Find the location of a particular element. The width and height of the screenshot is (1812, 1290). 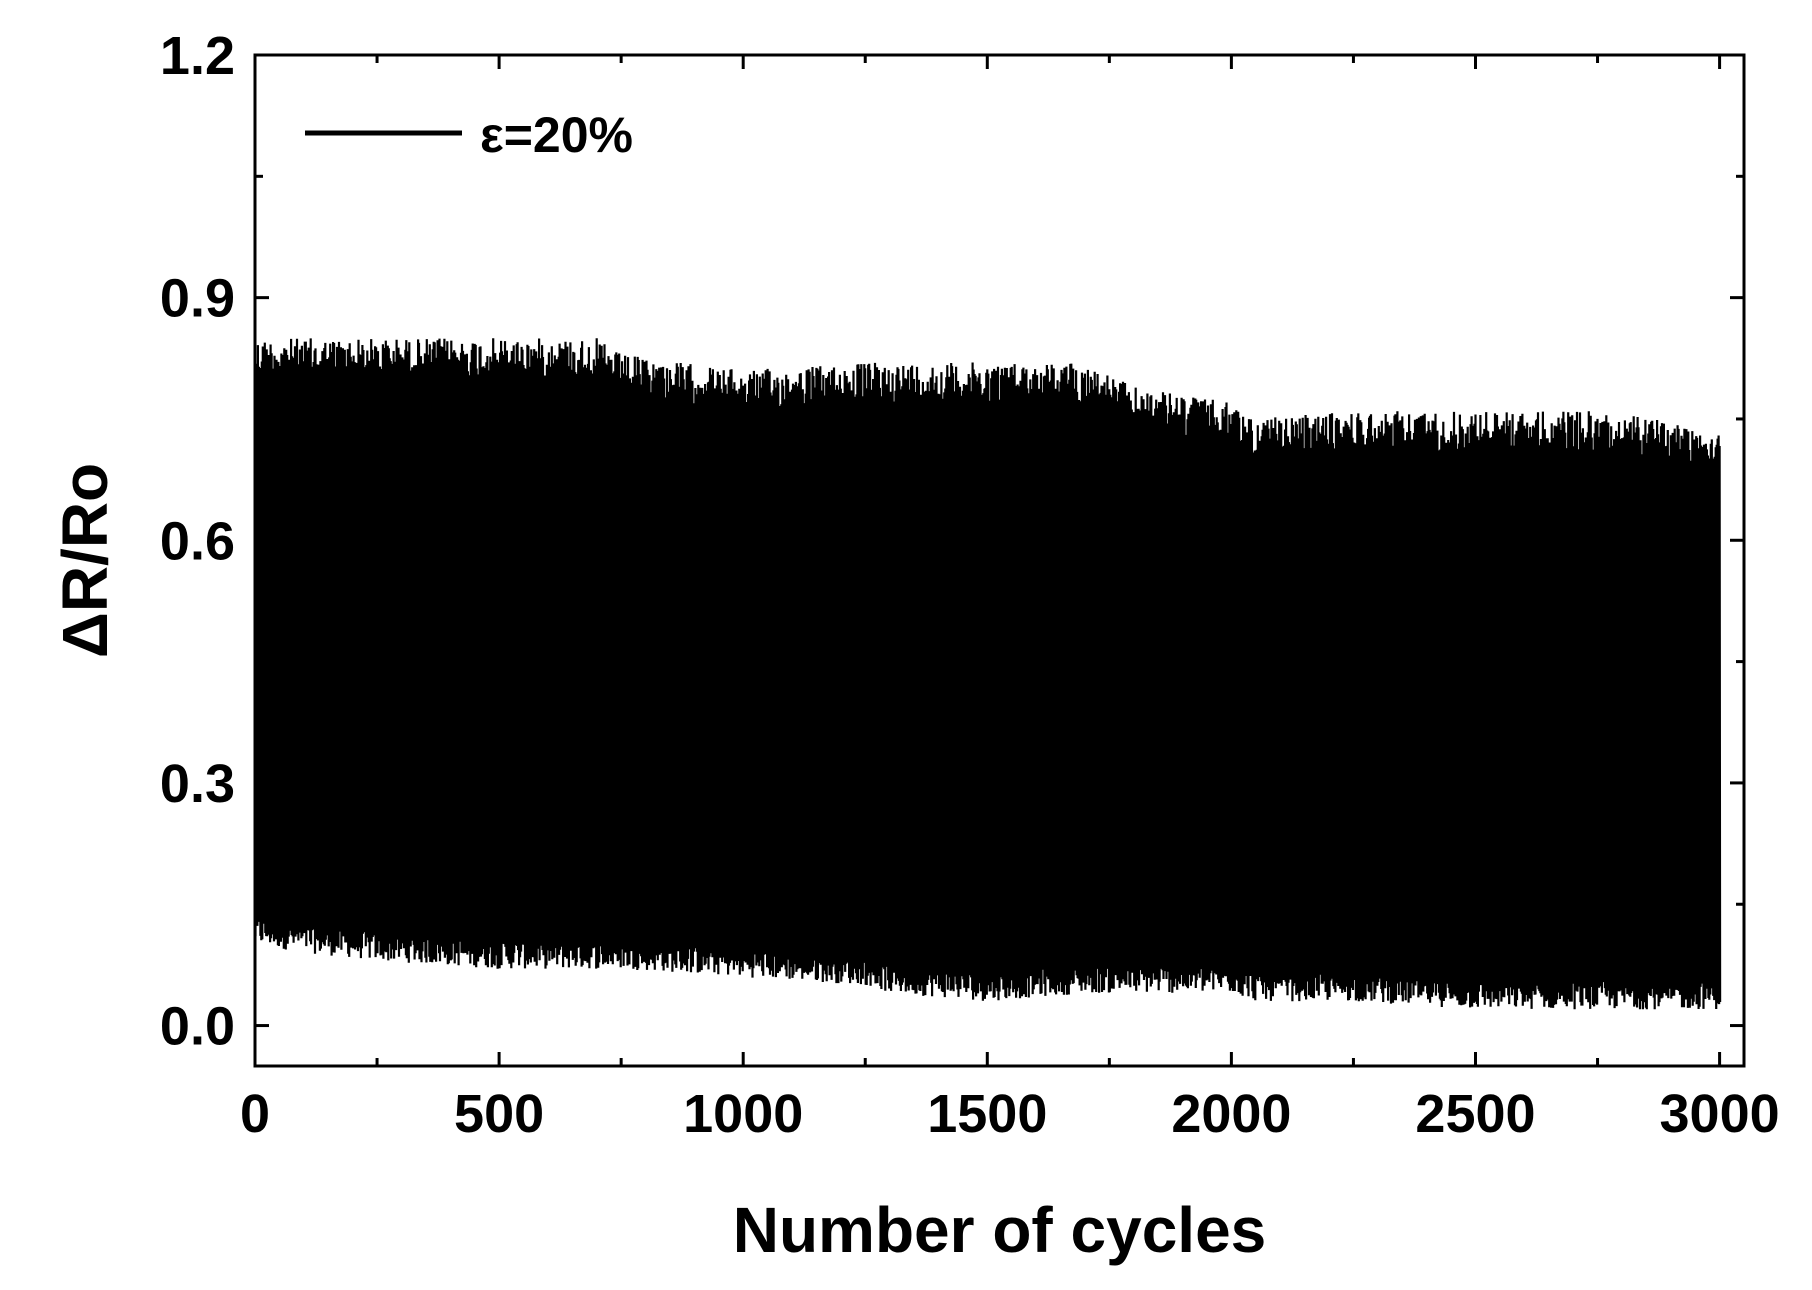

x-tick-label: 0 is located at coordinates (255, 1114).